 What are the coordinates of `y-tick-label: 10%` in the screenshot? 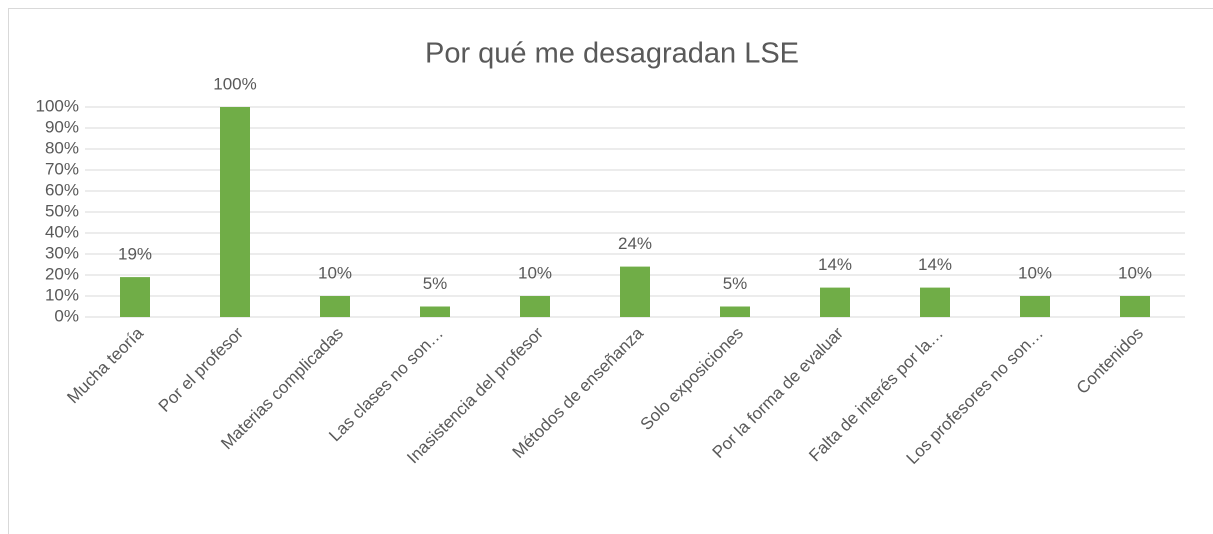 It's located at (62, 294).